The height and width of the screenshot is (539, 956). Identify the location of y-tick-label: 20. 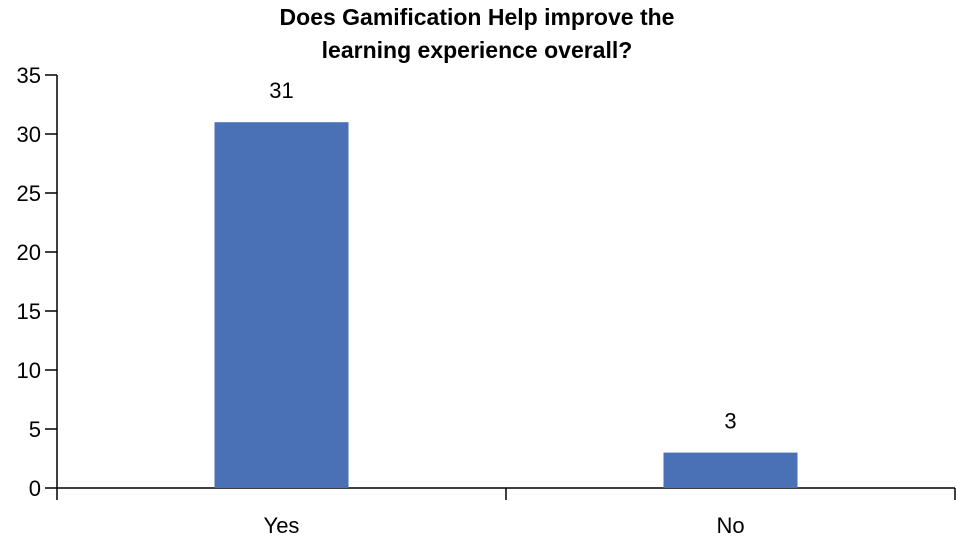
(29, 252).